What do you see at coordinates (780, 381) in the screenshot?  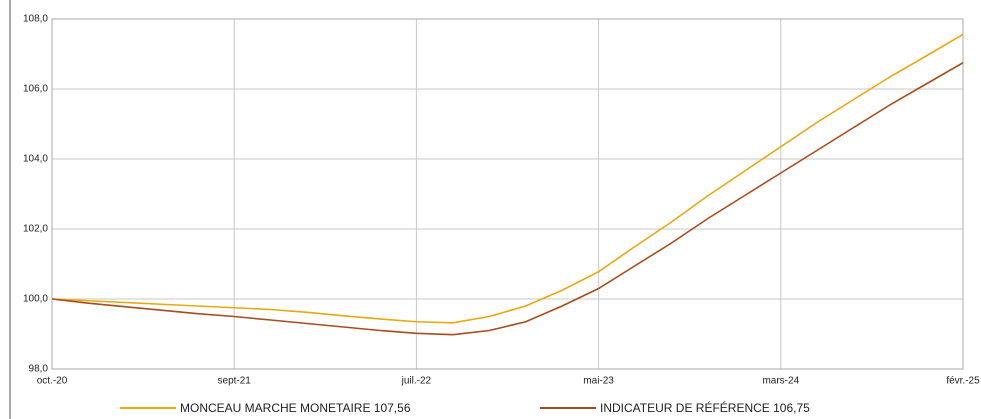 I see `x-tick-label: mars-24` at bounding box center [780, 381].